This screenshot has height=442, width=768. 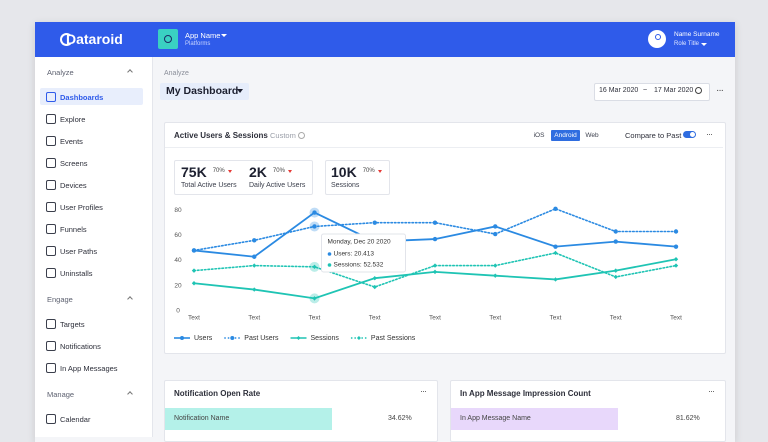 What do you see at coordinates (89, 368) in the screenshot?
I see `nav-item: In App Messages` at bounding box center [89, 368].